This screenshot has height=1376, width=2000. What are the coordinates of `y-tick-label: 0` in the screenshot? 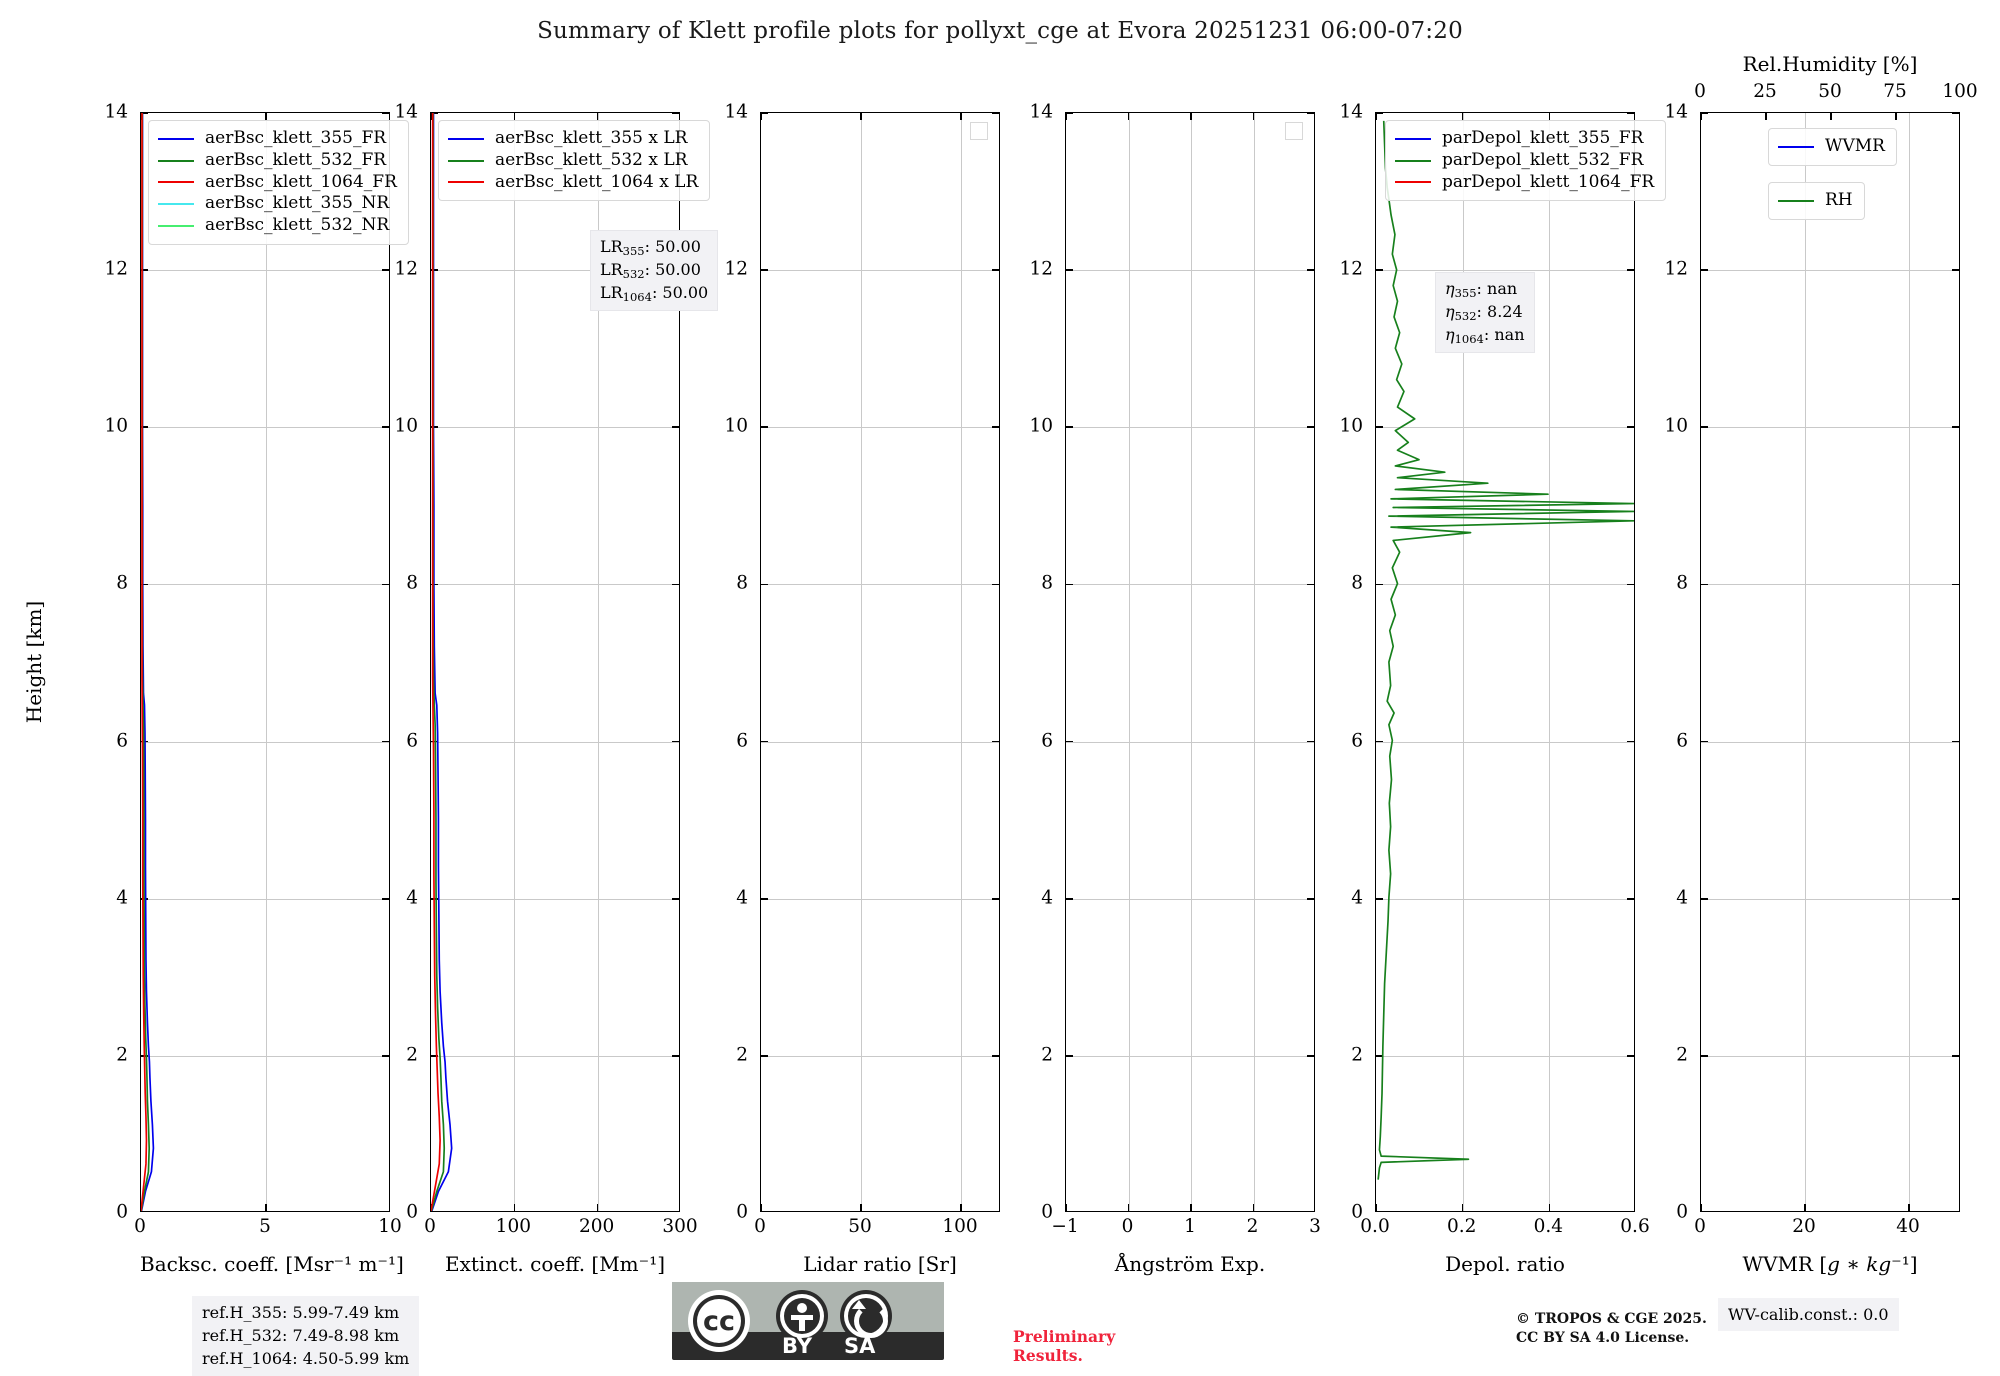 It's located at (412, 1212).